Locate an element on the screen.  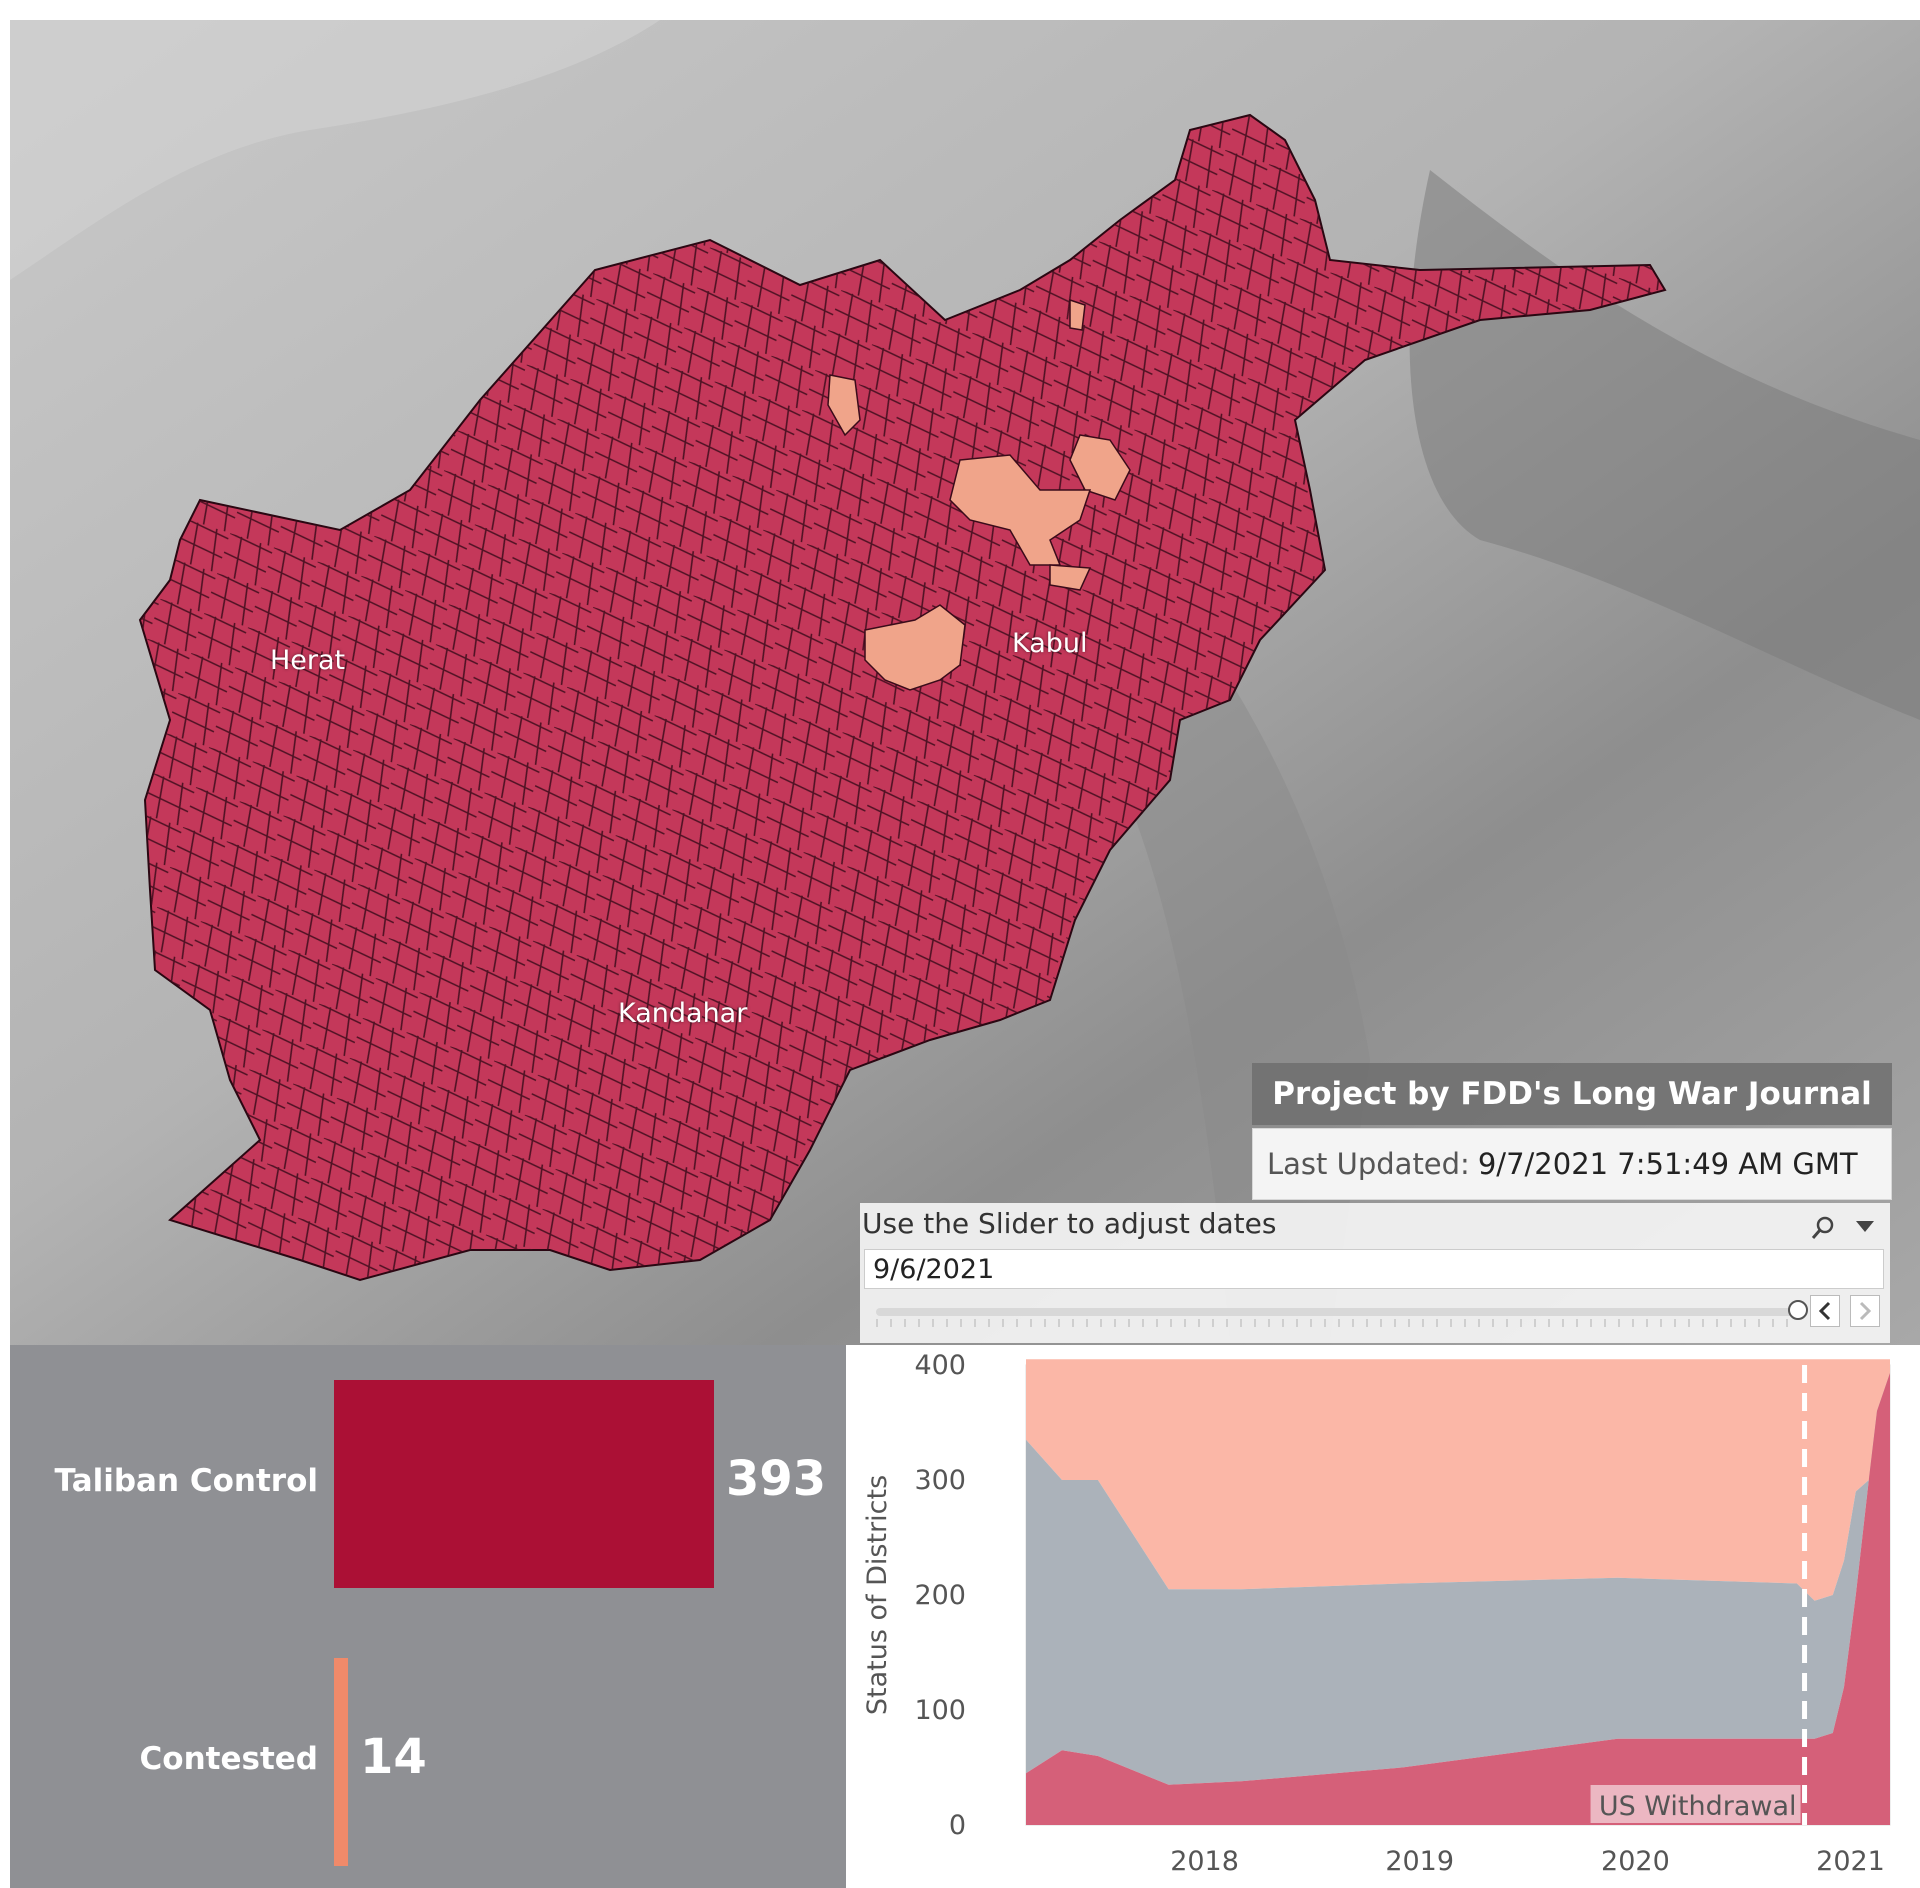
date-slider-panel: Use the Slider to adjust dates is located at coordinates (1375, 1273).